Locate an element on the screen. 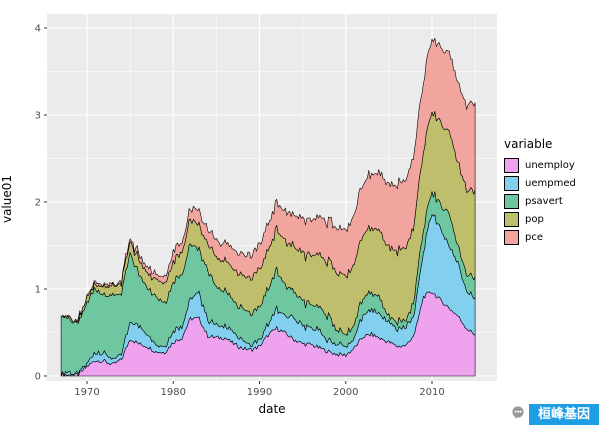 The height and width of the screenshot is (432, 600). legend-label-unemploy: unemploy is located at coordinates (550, 165).